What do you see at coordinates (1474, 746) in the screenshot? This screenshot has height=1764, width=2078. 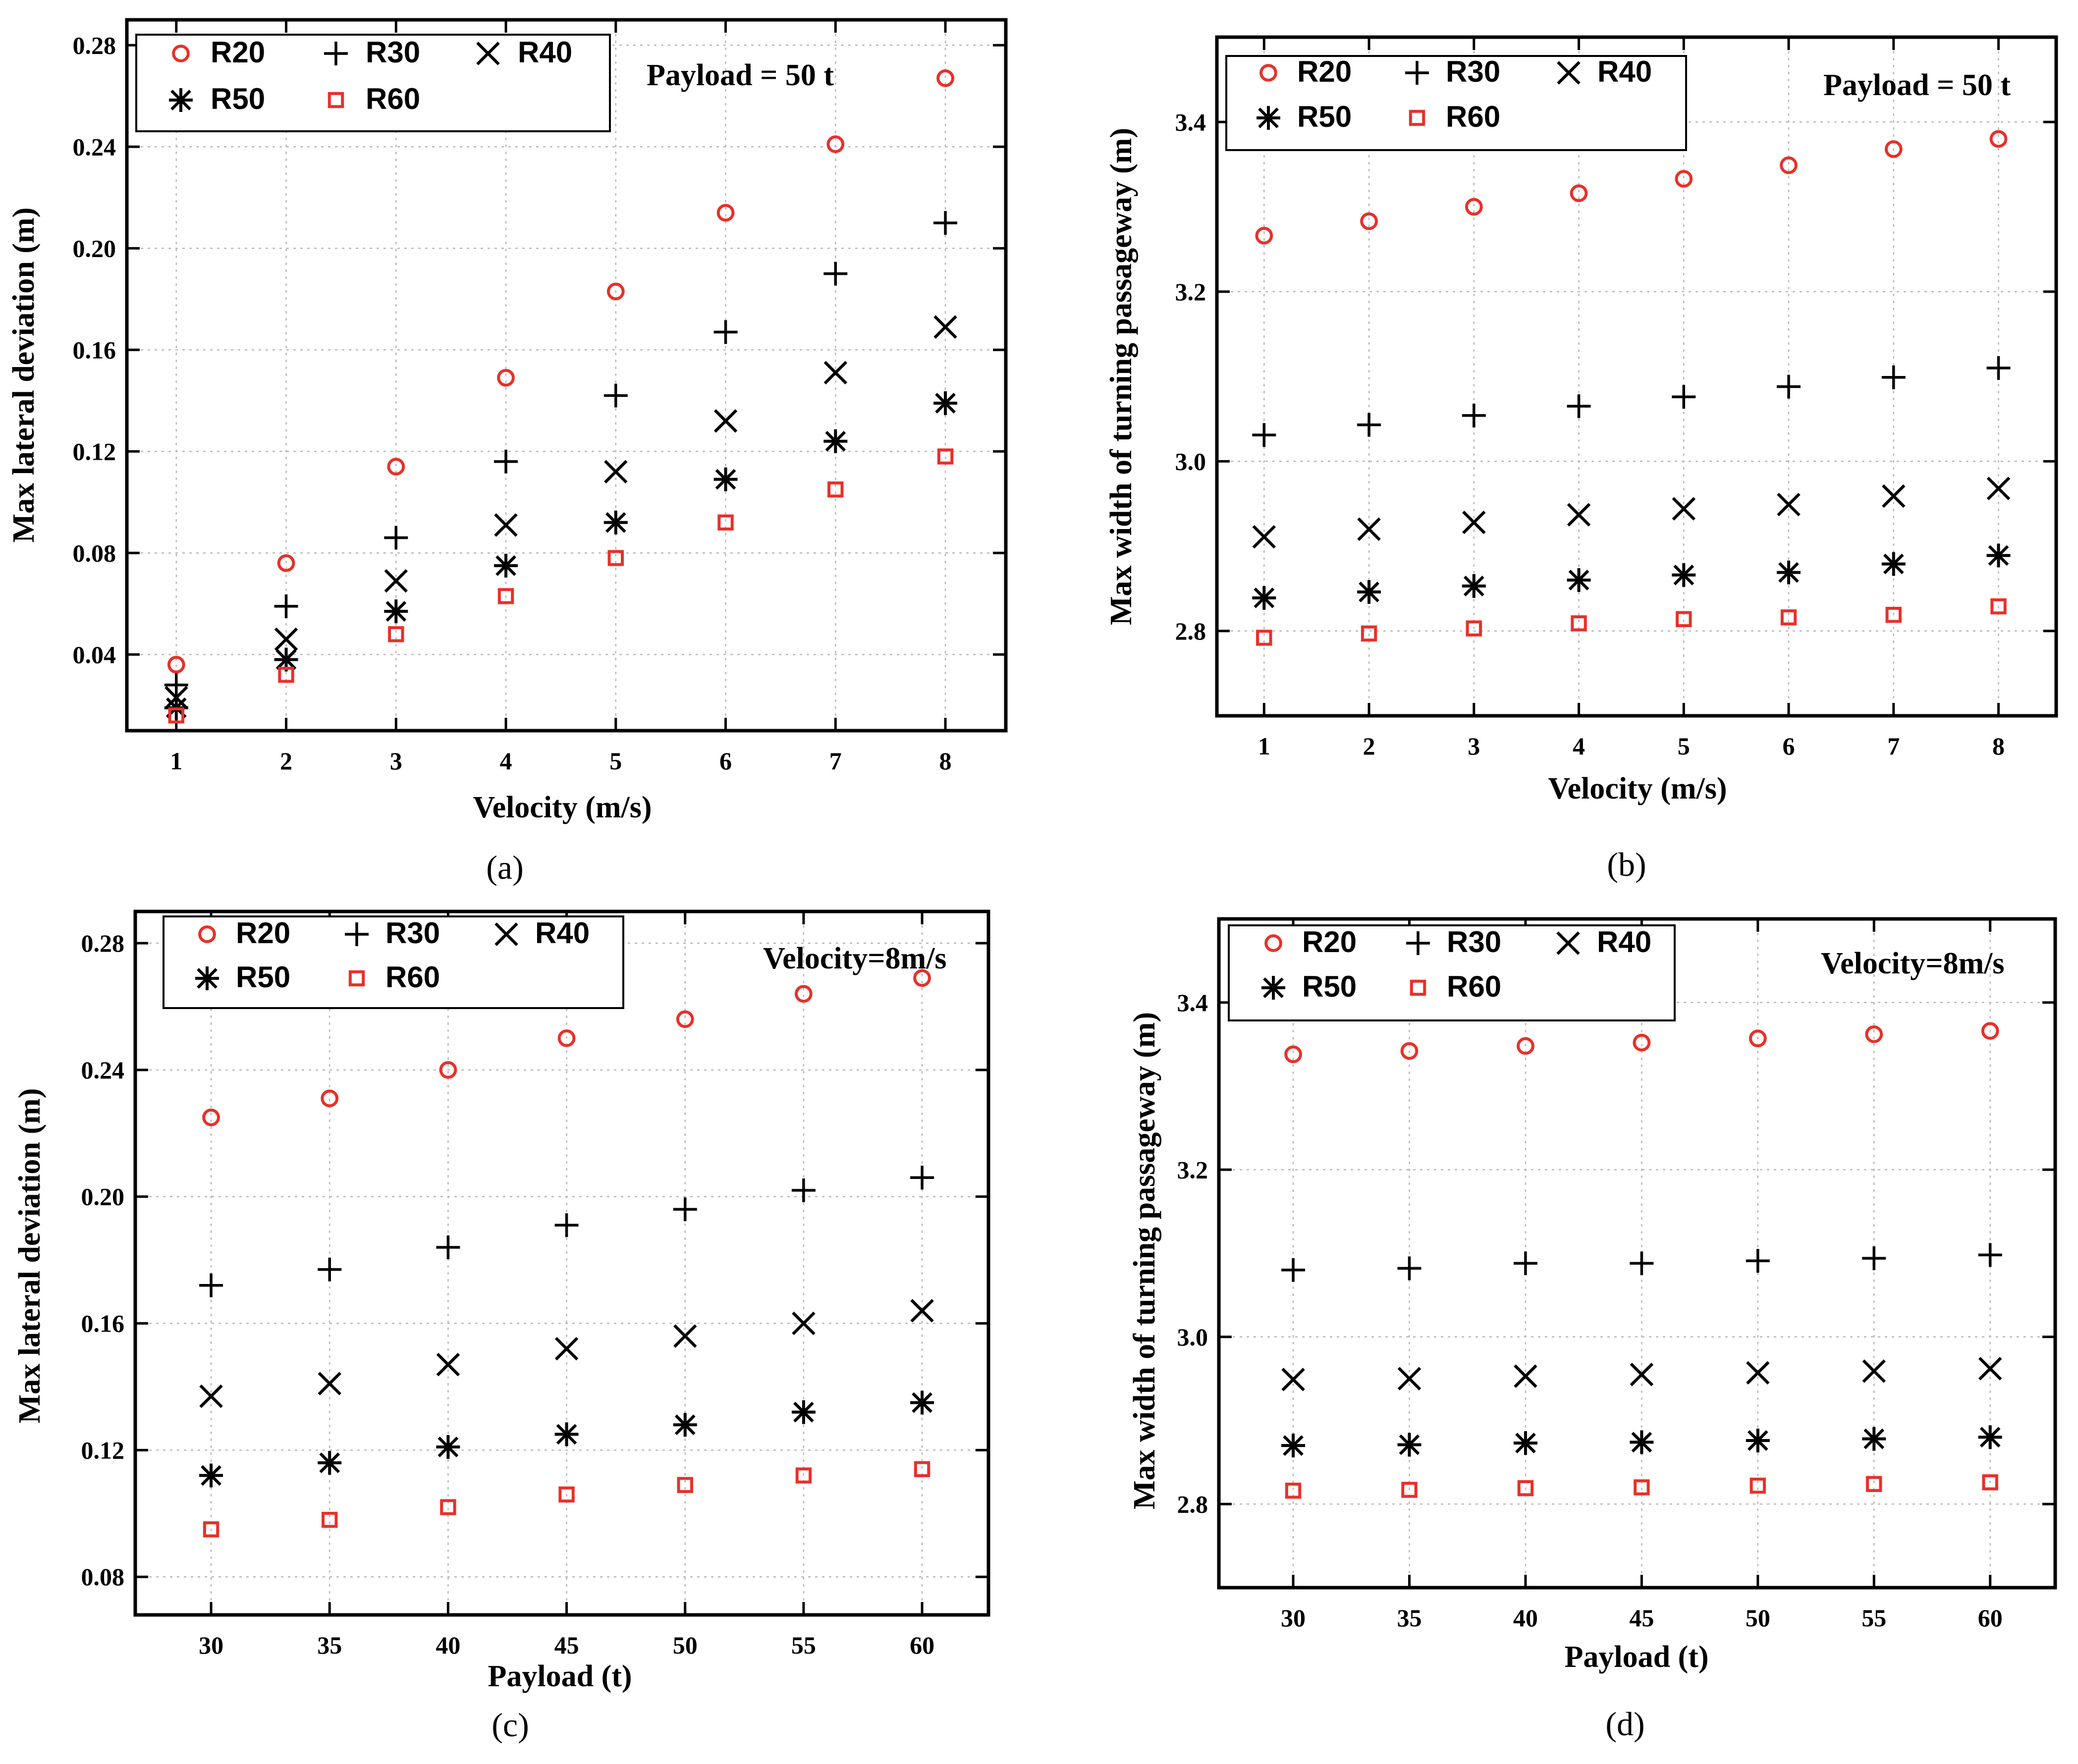 I see `x-tick-label: 3` at bounding box center [1474, 746].